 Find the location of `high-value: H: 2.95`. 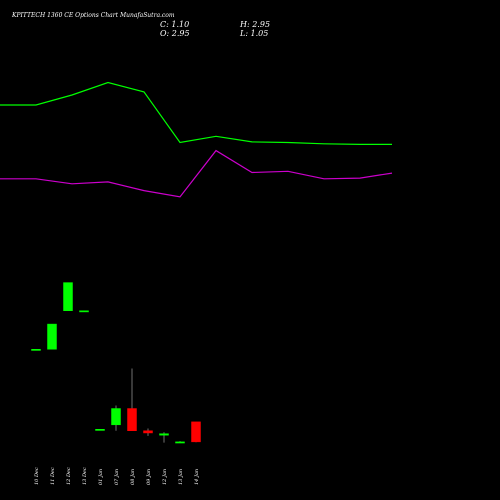

high-value: H: 2.95 is located at coordinates (255, 24).